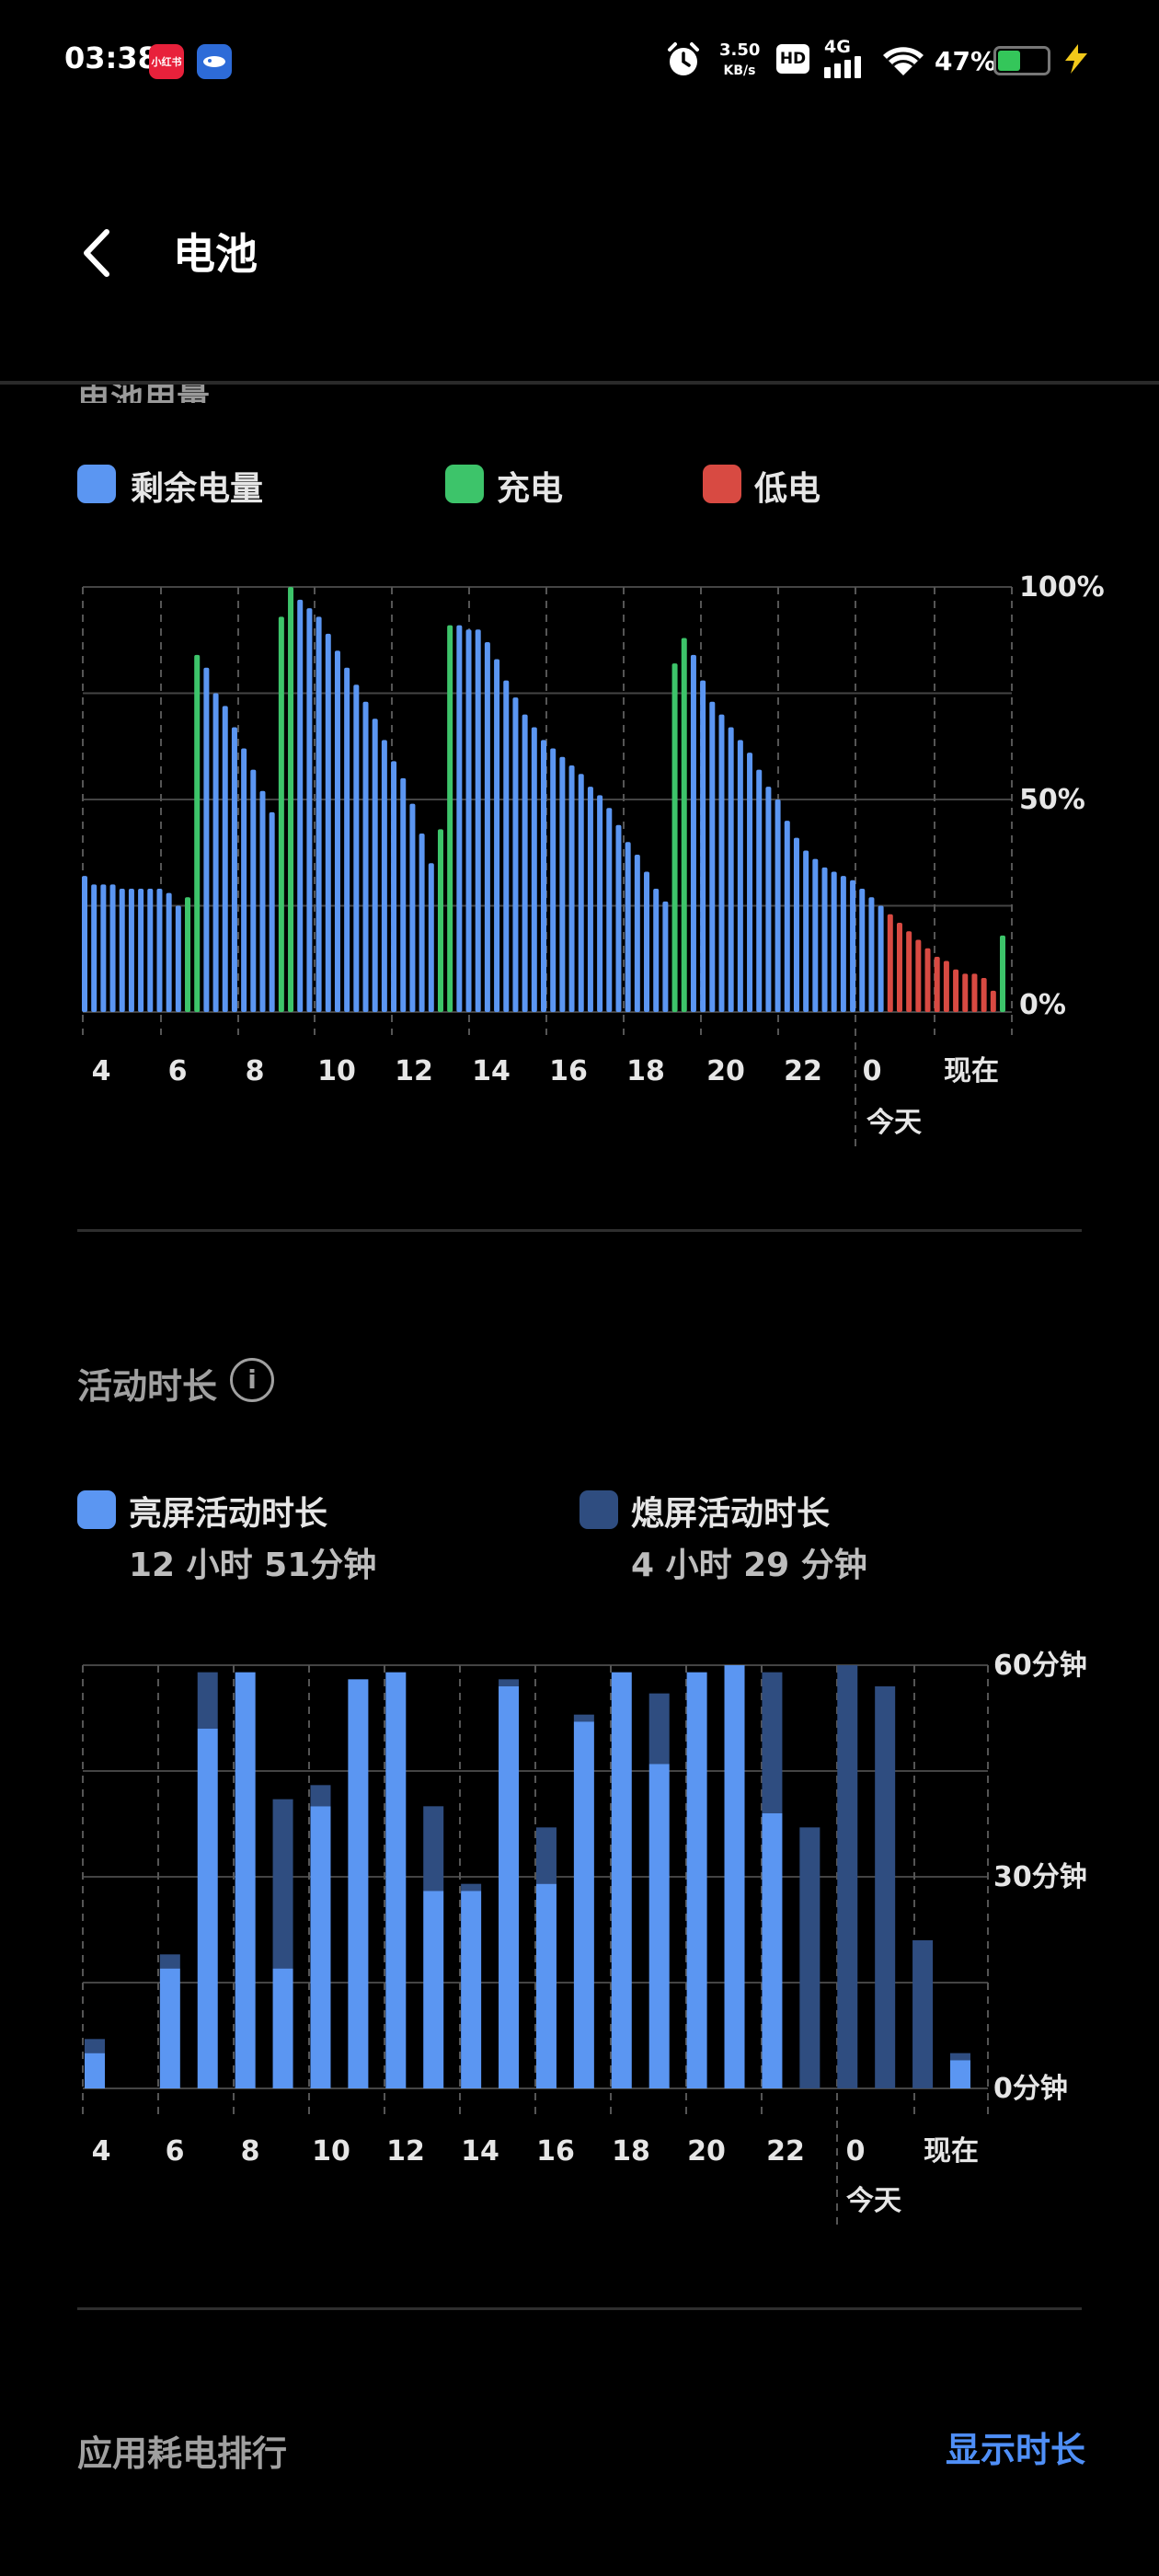 The image size is (1159, 2576). What do you see at coordinates (480, 2151) in the screenshot?
I see `x-tick-label: 14` at bounding box center [480, 2151].